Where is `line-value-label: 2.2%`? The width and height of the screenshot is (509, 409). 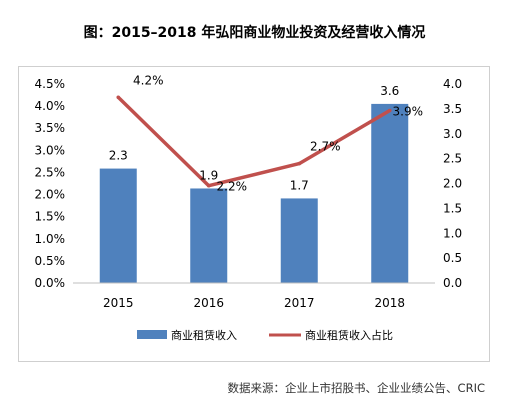
line-value-label: 2.2% is located at coordinates (232, 187).